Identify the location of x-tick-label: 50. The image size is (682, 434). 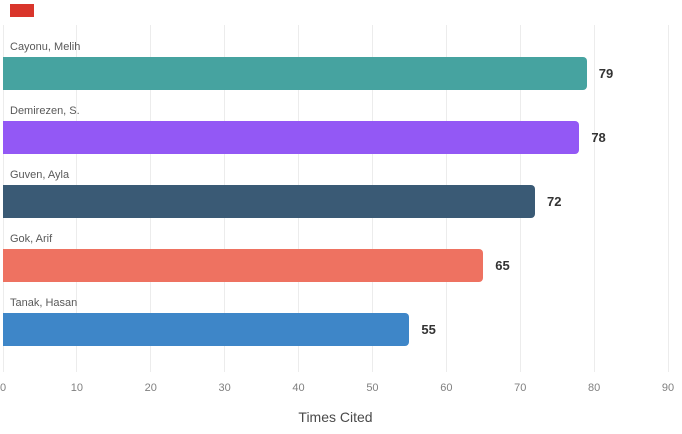
(372, 388).